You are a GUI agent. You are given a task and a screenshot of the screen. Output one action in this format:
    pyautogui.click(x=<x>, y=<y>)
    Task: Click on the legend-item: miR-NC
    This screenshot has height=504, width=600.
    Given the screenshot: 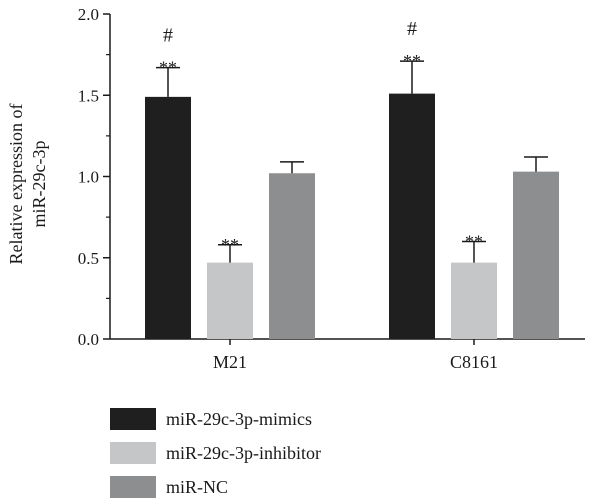 What is the action you would take?
    pyautogui.click(x=169, y=487)
    